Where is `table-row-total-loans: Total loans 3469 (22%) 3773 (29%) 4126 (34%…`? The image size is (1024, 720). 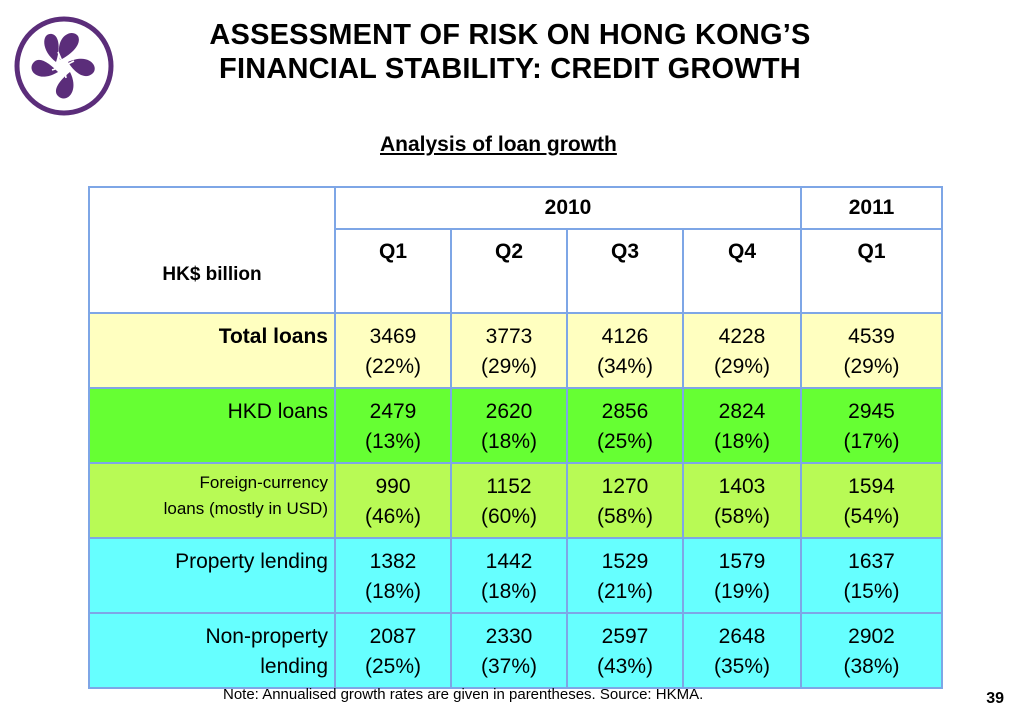
table-row-total-loans: Total loans 3469 (22%) 3773 (29%) 4126 (34%… is located at coordinates (515, 350).